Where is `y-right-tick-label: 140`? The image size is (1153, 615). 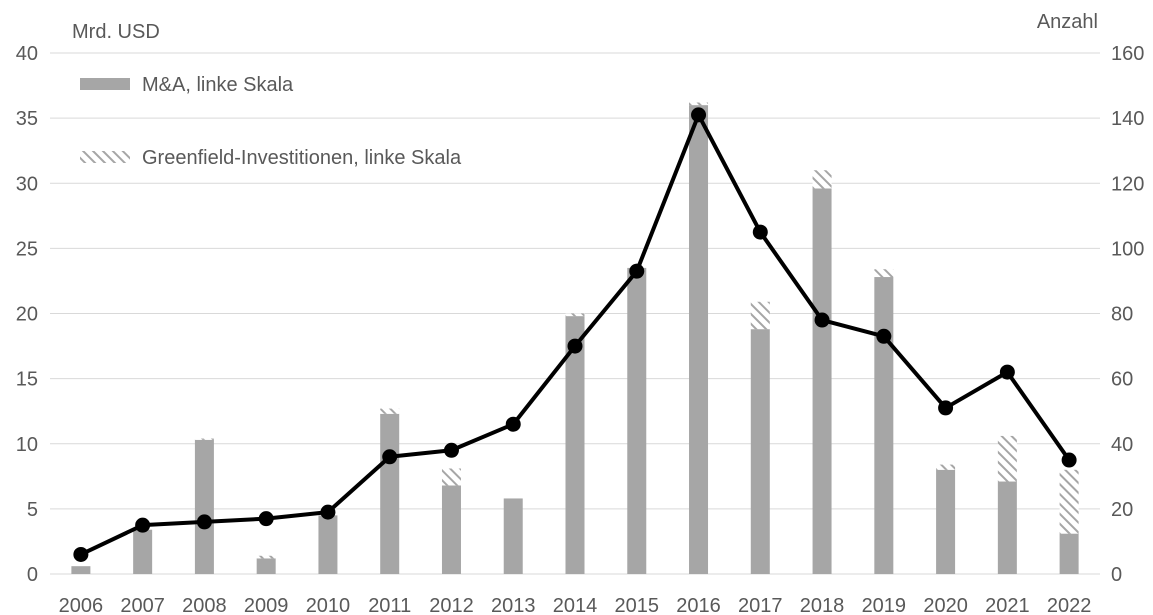
y-right-tick-label: 140 is located at coordinates (1127, 119).